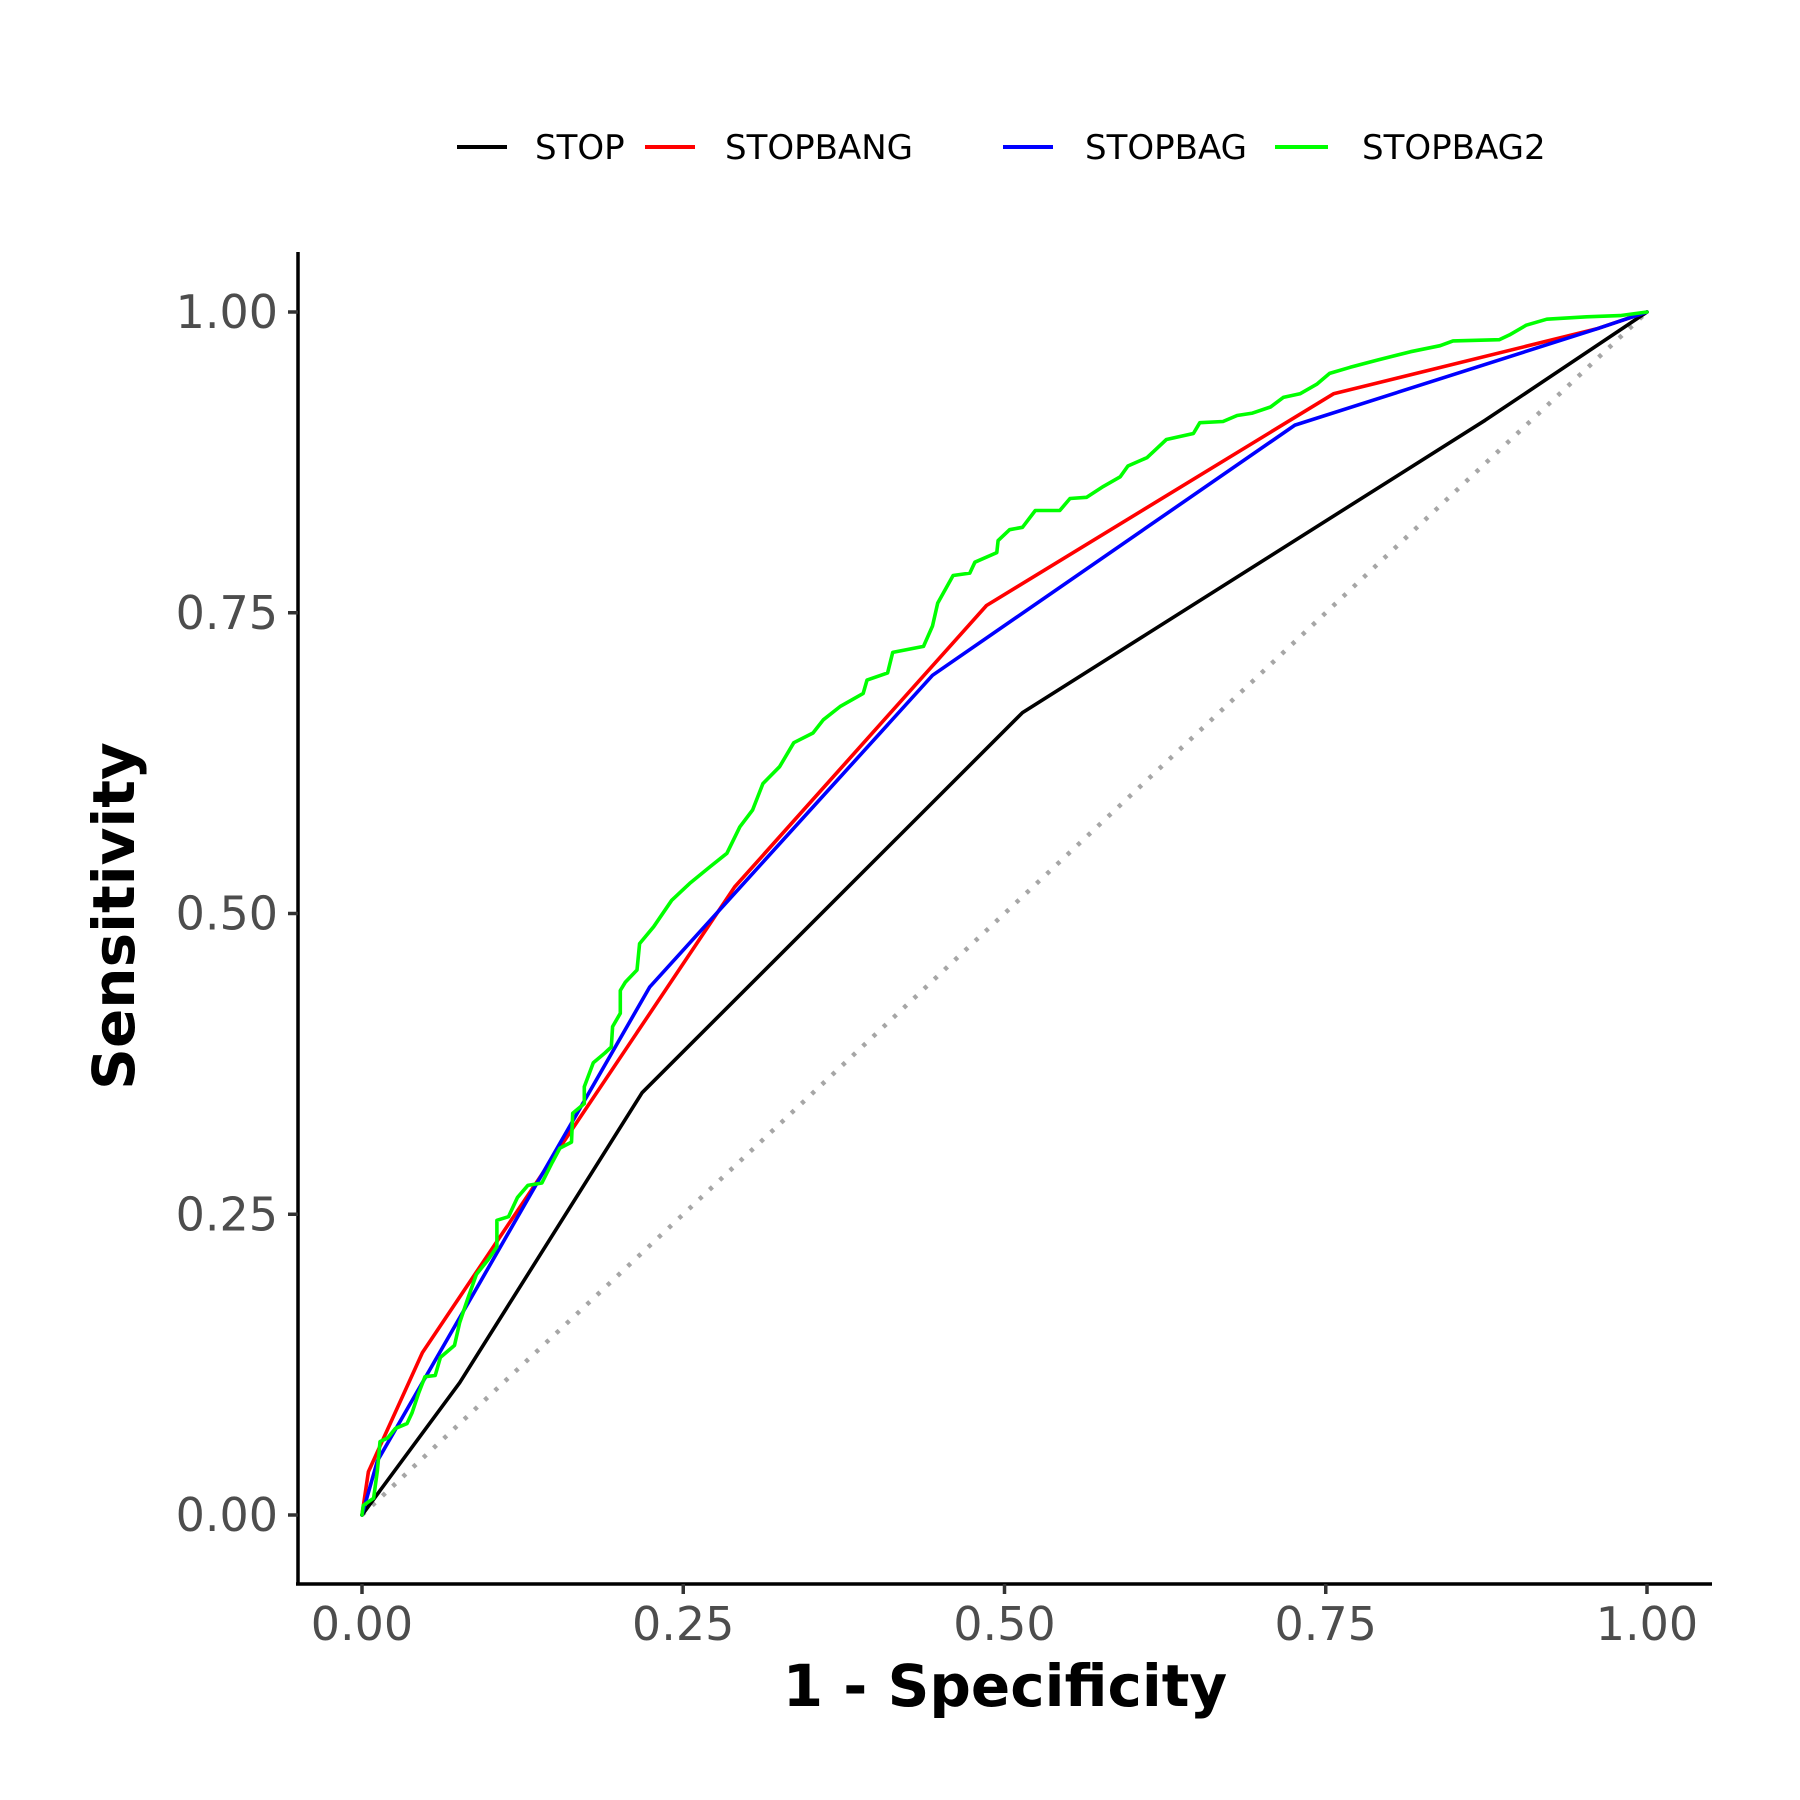 This screenshot has height=1800, width=1800. What do you see at coordinates (362, 1624) in the screenshot?
I see `x-tick-label: 0.00` at bounding box center [362, 1624].